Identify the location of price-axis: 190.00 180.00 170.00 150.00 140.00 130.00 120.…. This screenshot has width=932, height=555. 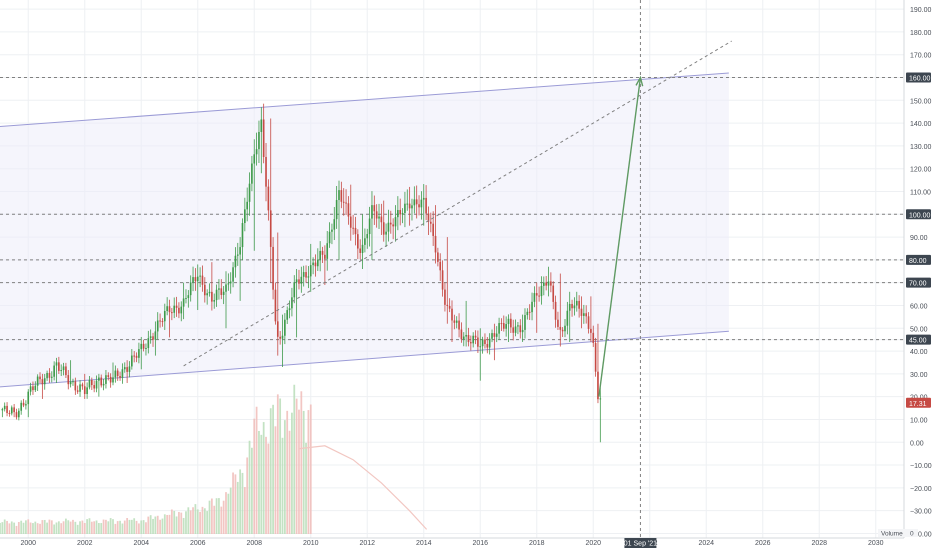
(917, 269).